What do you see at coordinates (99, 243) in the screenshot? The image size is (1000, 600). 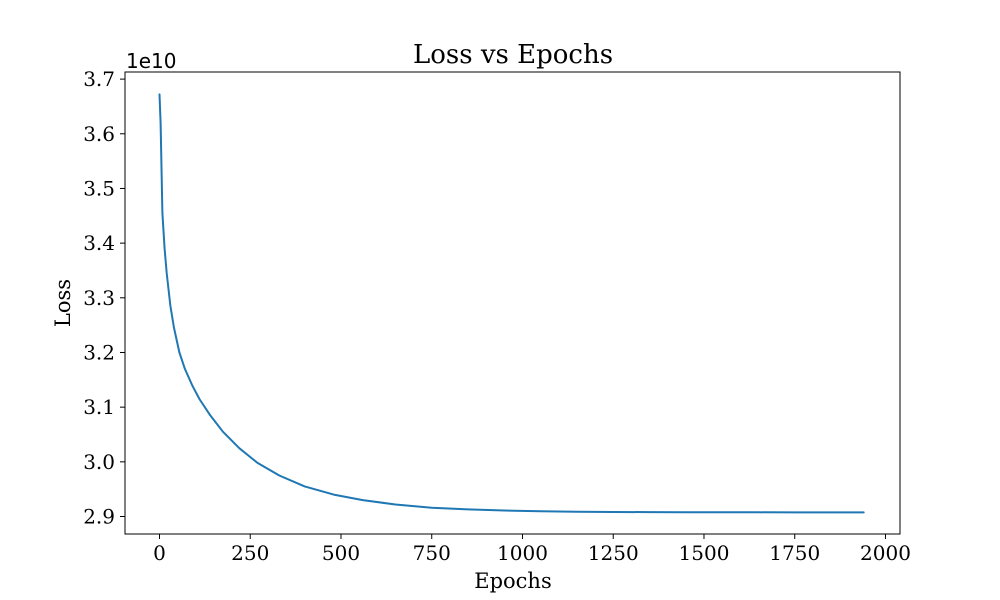 I see `y-tick-label: 3.4` at bounding box center [99, 243].